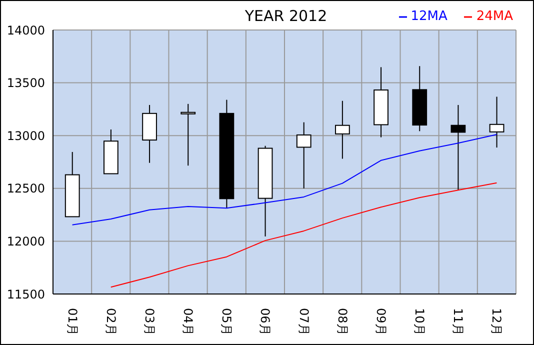  Describe the element at coordinates (72, 322) in the screenshot. I see `x-tick-label: 01月` at that location.